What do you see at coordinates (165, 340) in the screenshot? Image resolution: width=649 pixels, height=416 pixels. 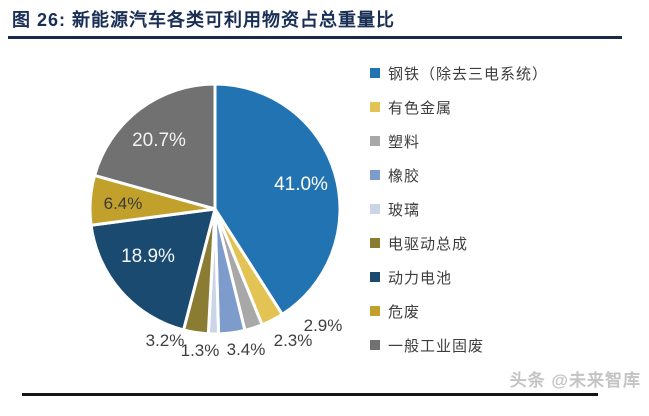 I see `slice-label: 3.2%` at bounding box center [165, 340].